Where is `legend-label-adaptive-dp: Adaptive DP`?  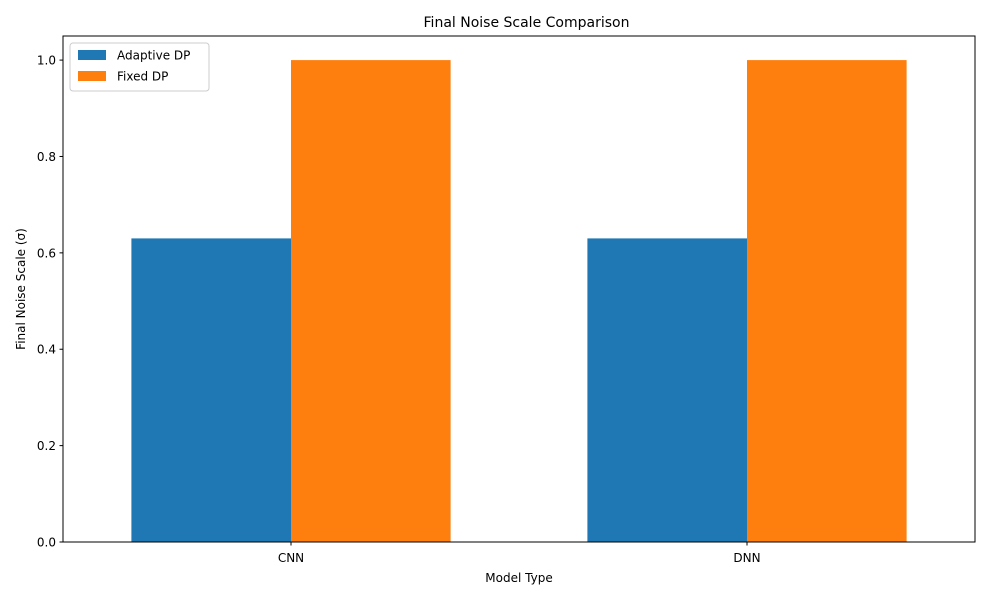
legend-label-adaptive-dp: Adaptive DP is located at coordinates (153, 56).